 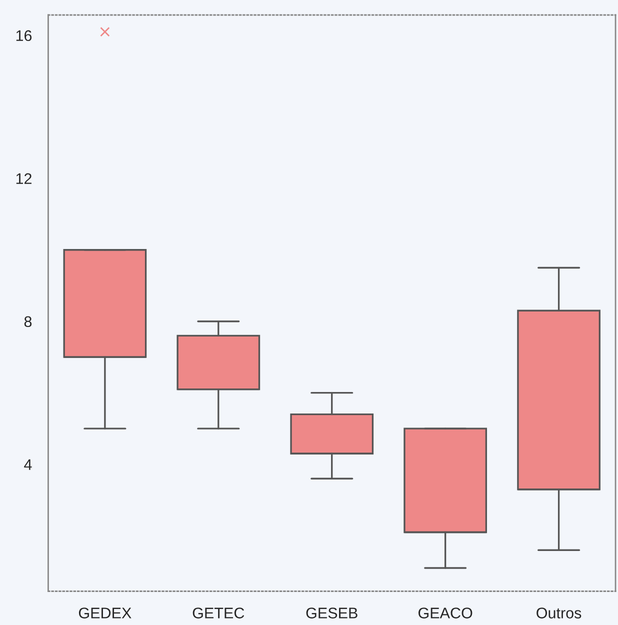 I want to click on x-tick-label: GEACO, so click(x=445, y=613).